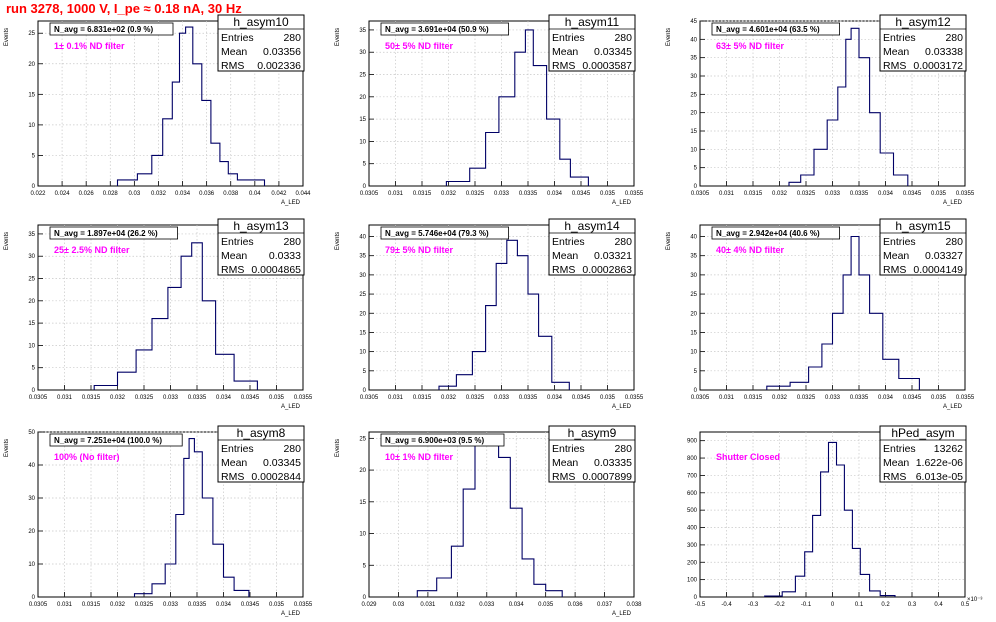  What do you see at coordinates (255, 194) in the screenshot?
I see `x-tick-label: 0.04` at bounding box center [255, 194].